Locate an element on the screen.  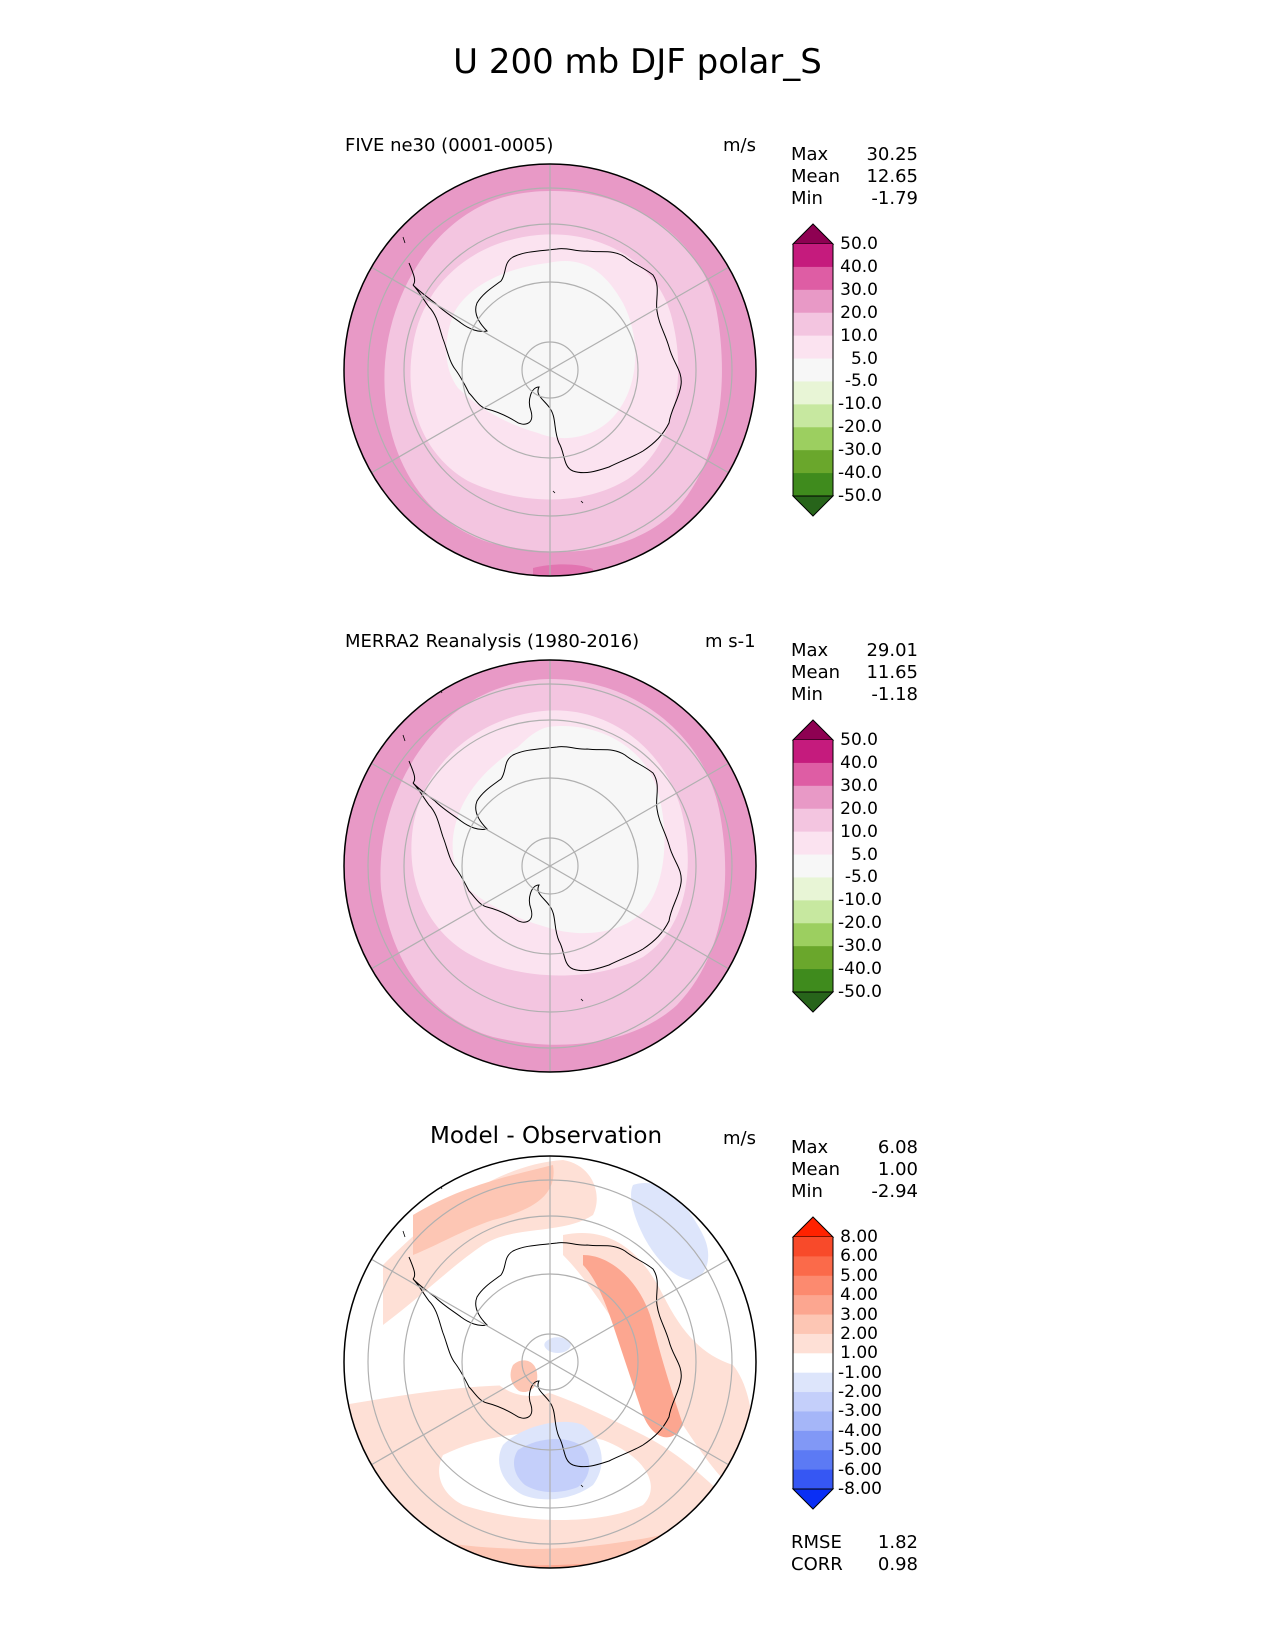
panel-3-stat-label-min: Min is located at coordinates (807, 1191).